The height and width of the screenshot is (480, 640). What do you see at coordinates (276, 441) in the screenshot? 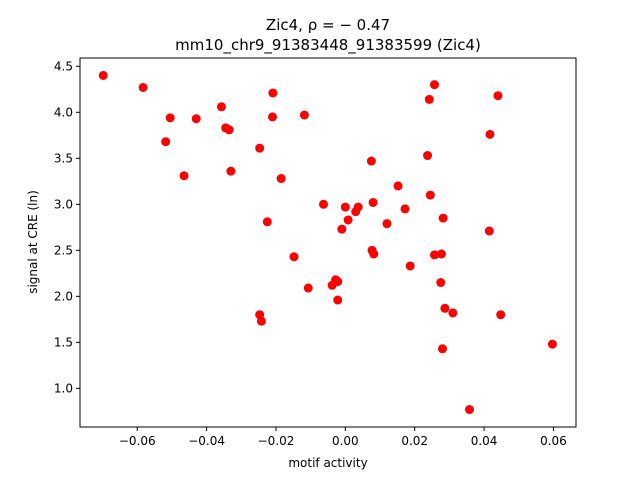
I see `x-tick-label: −0.02` at bounding box center [276, 441].